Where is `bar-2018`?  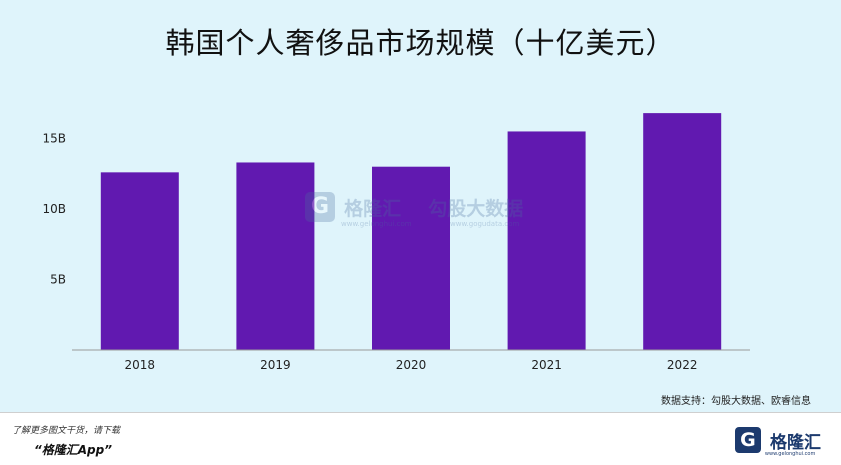 bar-2018 is located at coordinates (139, 261).